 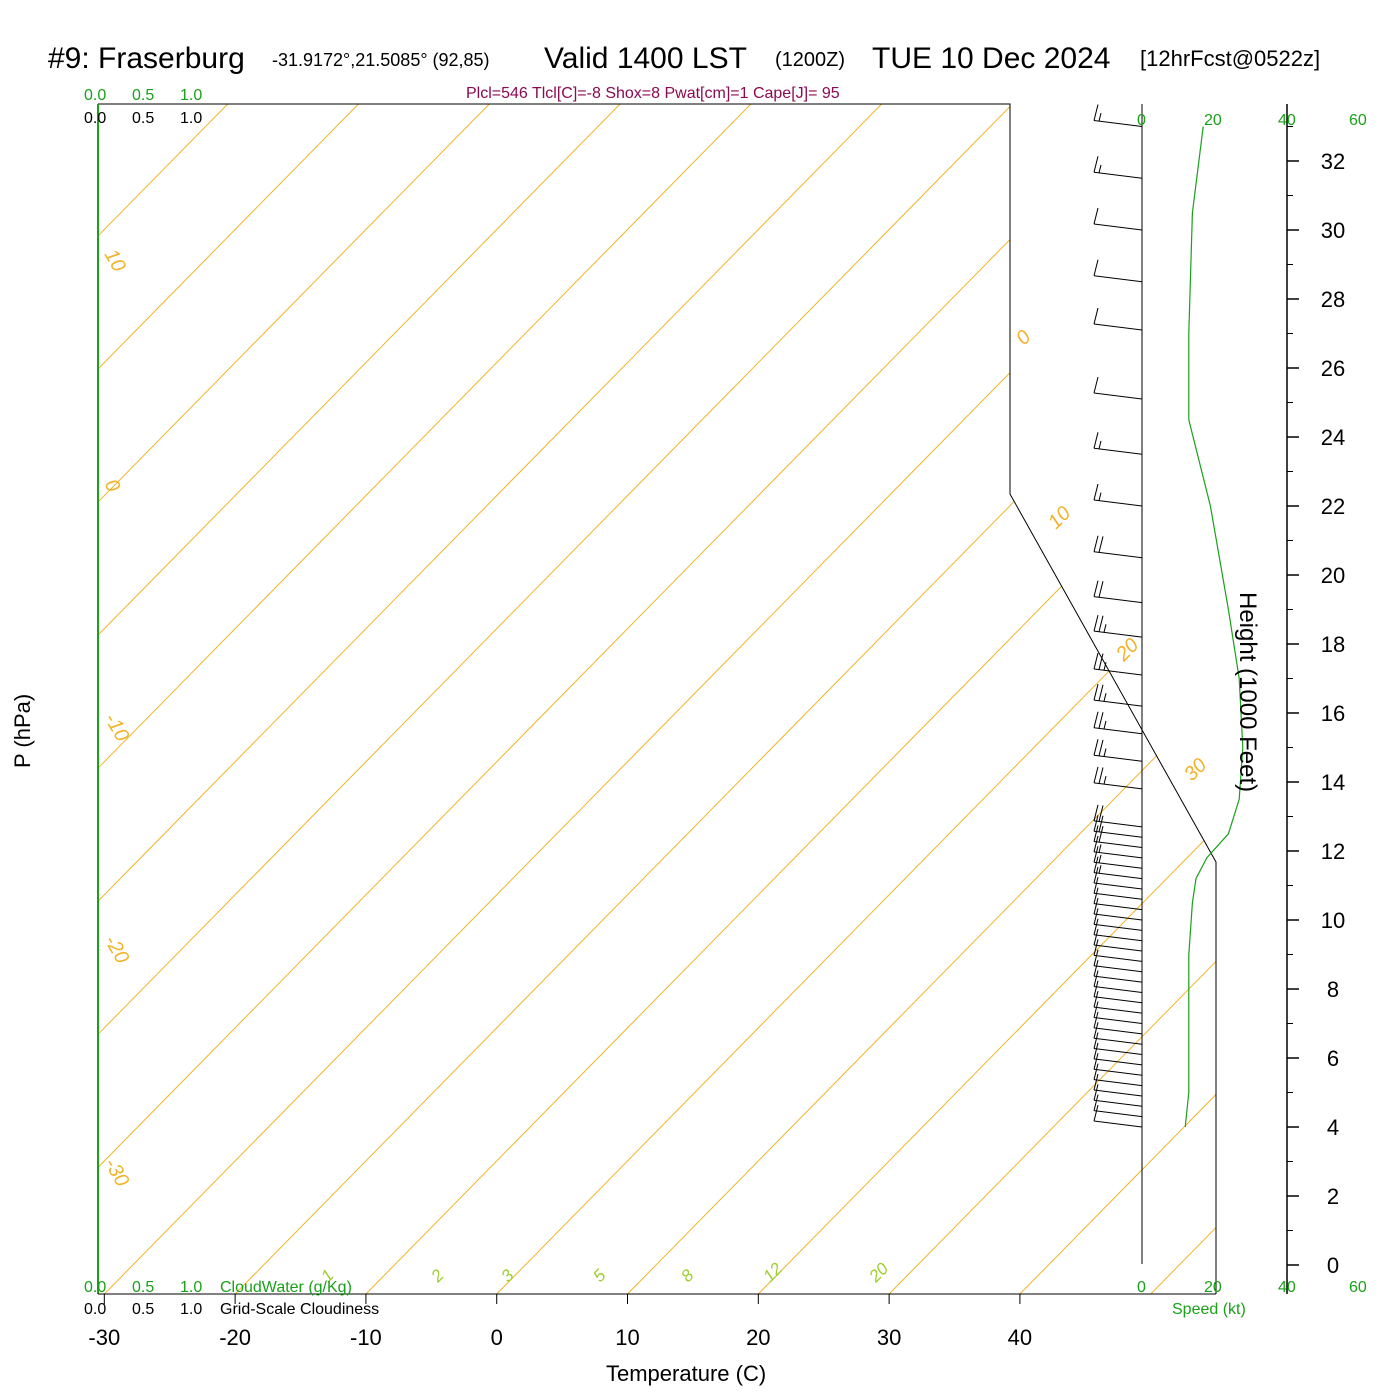 I want to click on scale-bottom-black-0: 0.0, so click(x=95, y=1309).